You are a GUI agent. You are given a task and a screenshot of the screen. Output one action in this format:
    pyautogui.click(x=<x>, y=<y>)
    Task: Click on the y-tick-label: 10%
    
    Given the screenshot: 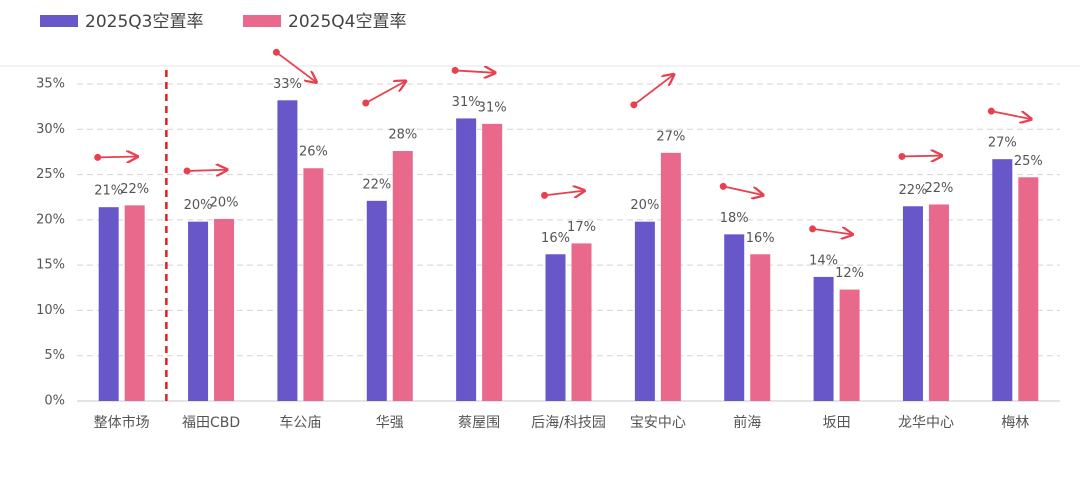 What is the action you would take?
    pyautogui.click(x=50, y=310)
    